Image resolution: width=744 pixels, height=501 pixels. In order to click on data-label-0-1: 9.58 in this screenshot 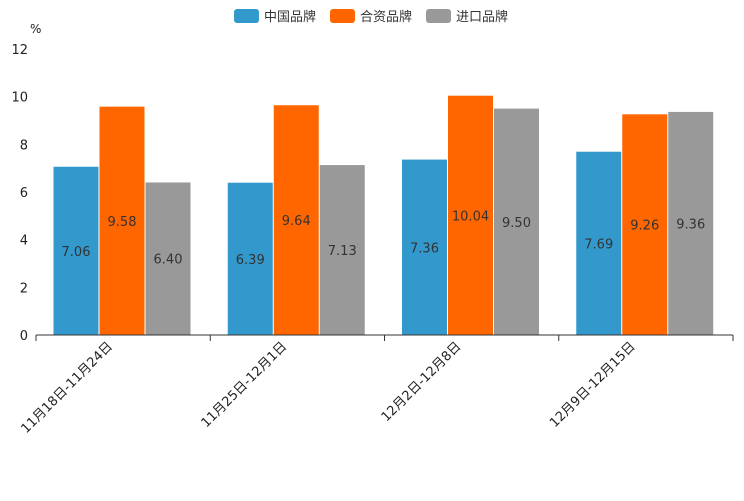, I will do `click(122, 222)`.